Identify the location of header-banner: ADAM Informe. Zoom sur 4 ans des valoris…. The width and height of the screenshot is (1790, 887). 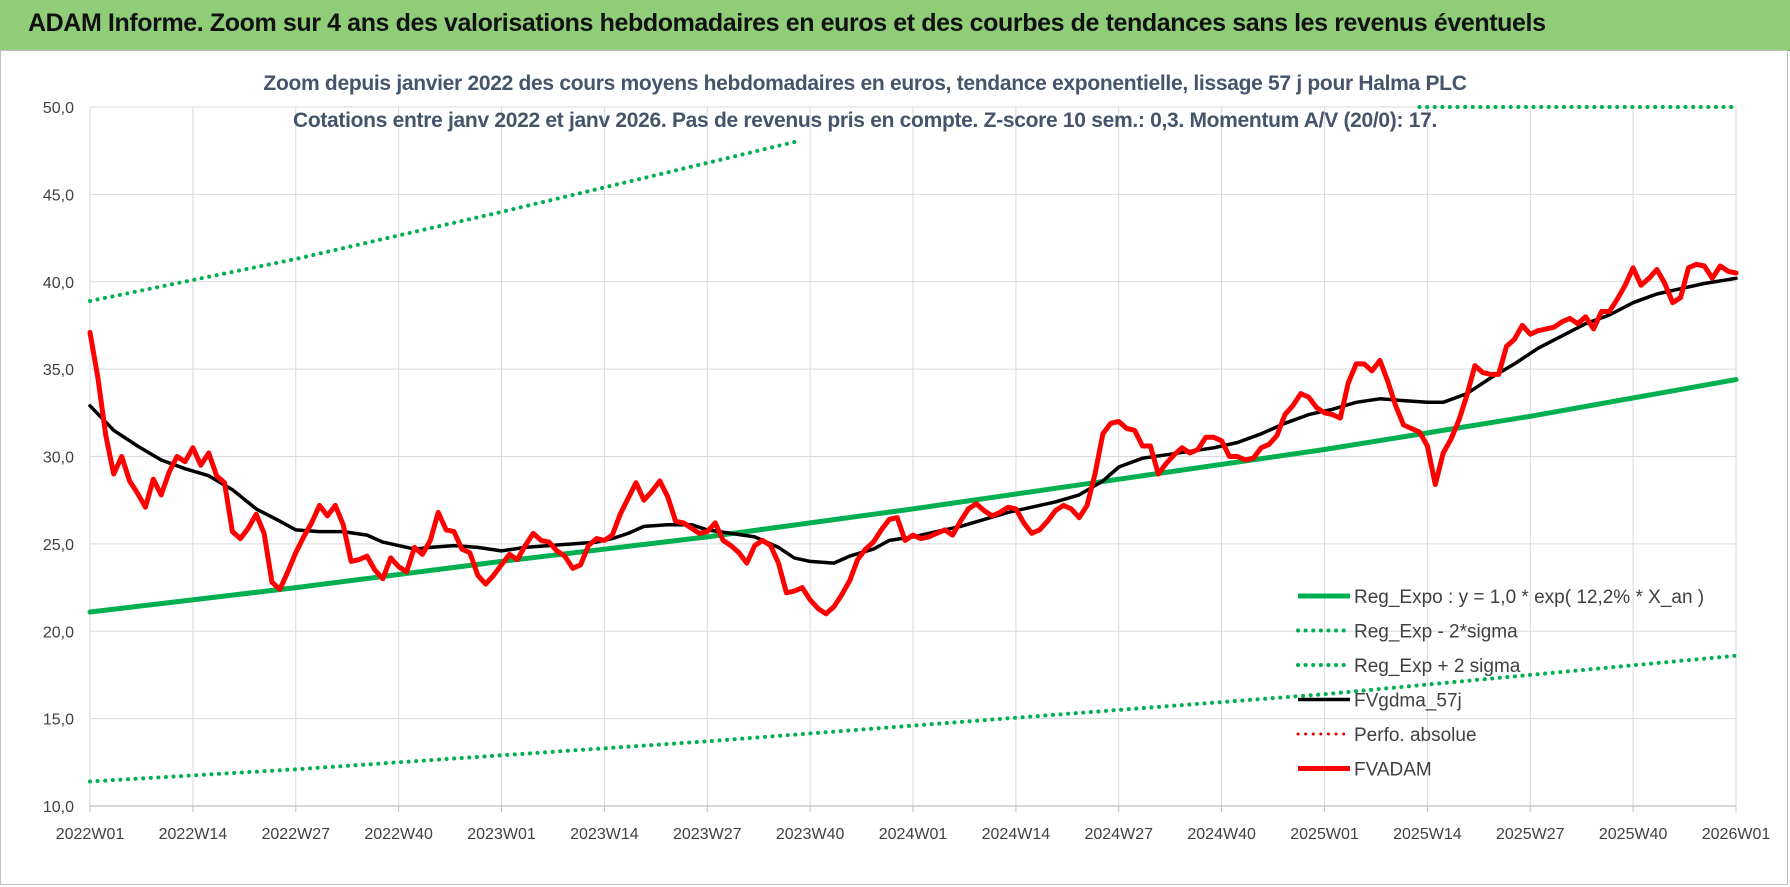
(895, 25).